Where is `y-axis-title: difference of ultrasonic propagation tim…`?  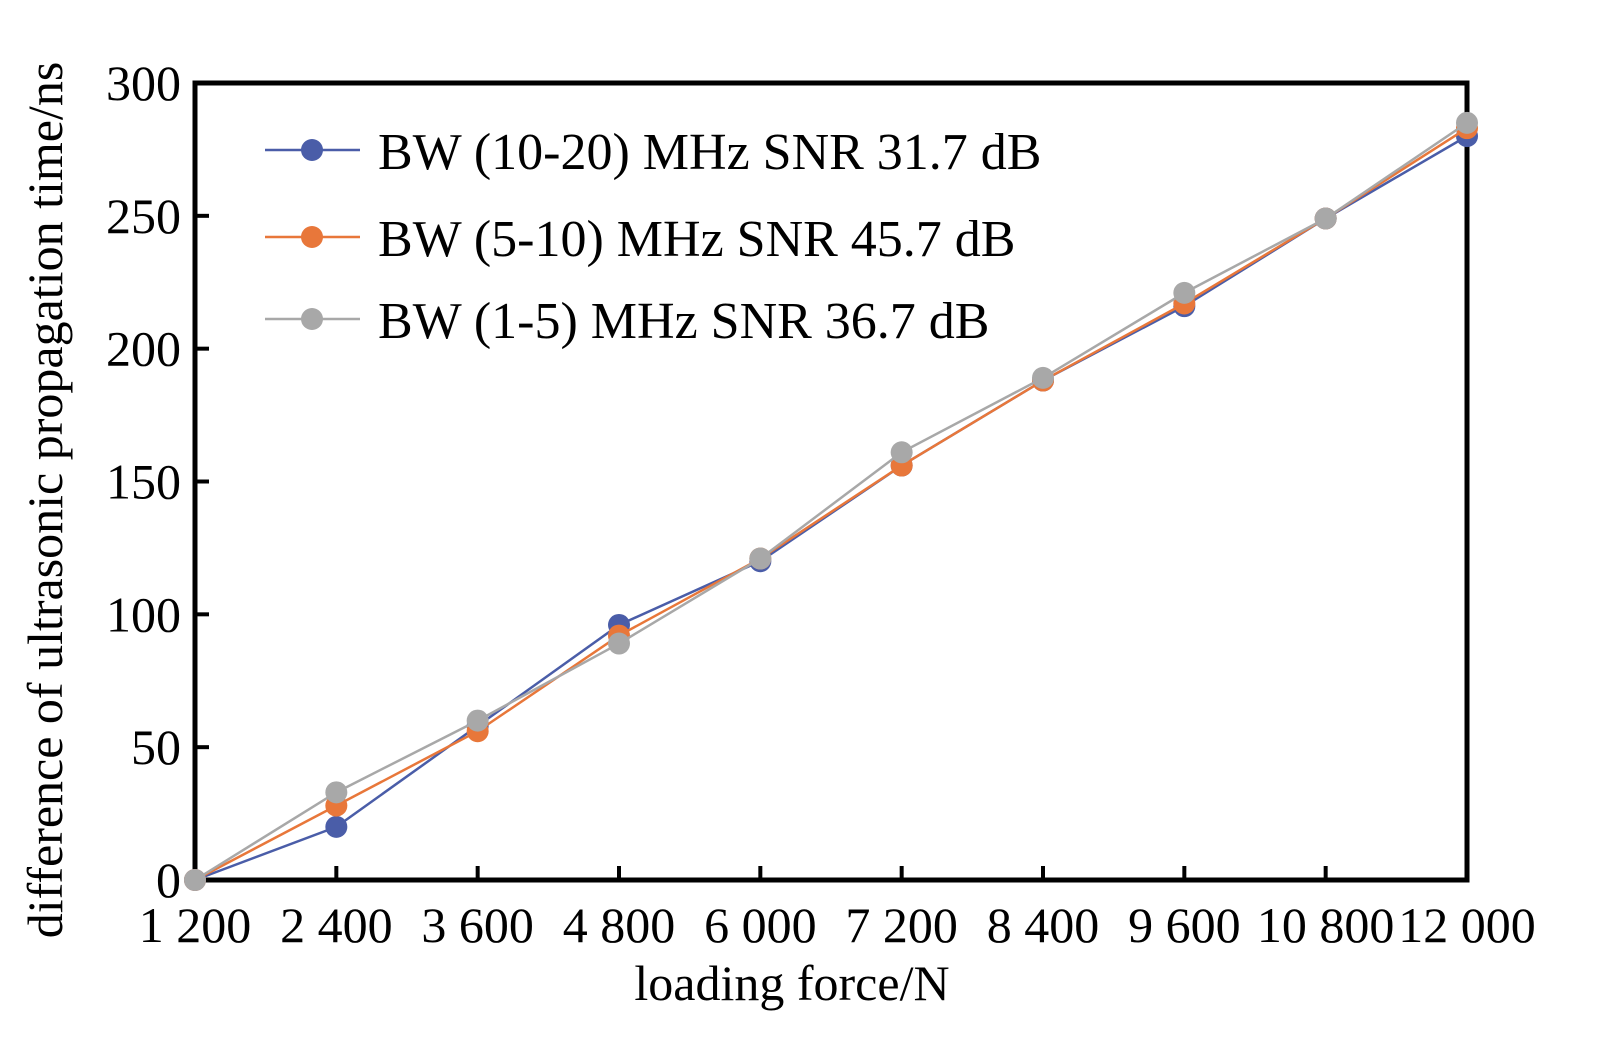
y-axis-title: difference of ultrasonic propagation tim… is located at coordinates (45, 500).